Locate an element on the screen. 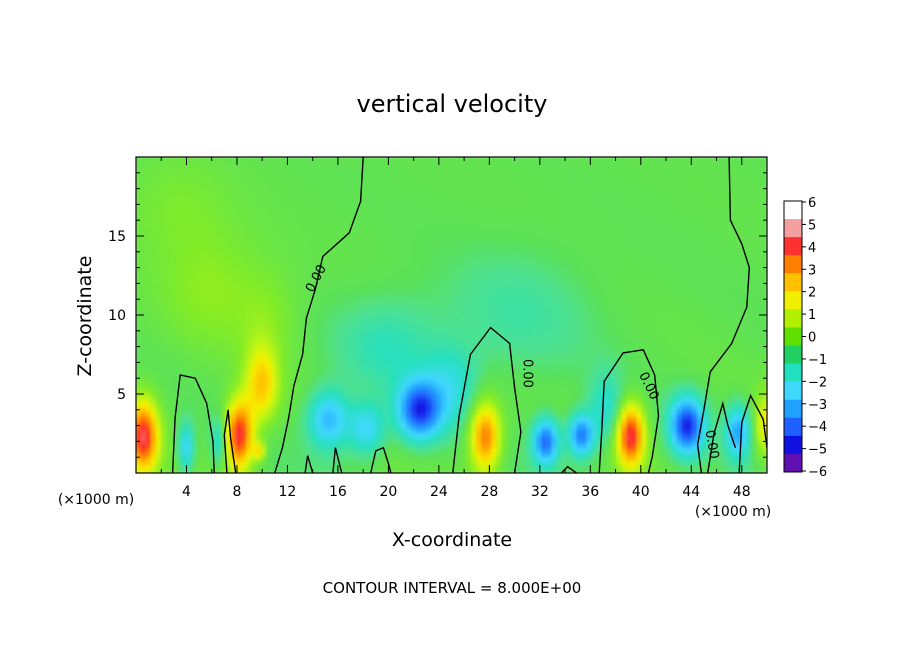 The height and width of the screenshot is (654, 904). y-tick-label: 10 is located at coordinates (117, 316).